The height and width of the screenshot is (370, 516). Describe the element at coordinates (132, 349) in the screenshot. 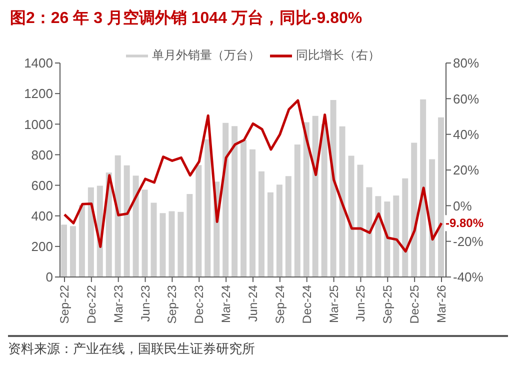

I see `text: 资料来源：产业在线，国联民生证券研究所` at that location.